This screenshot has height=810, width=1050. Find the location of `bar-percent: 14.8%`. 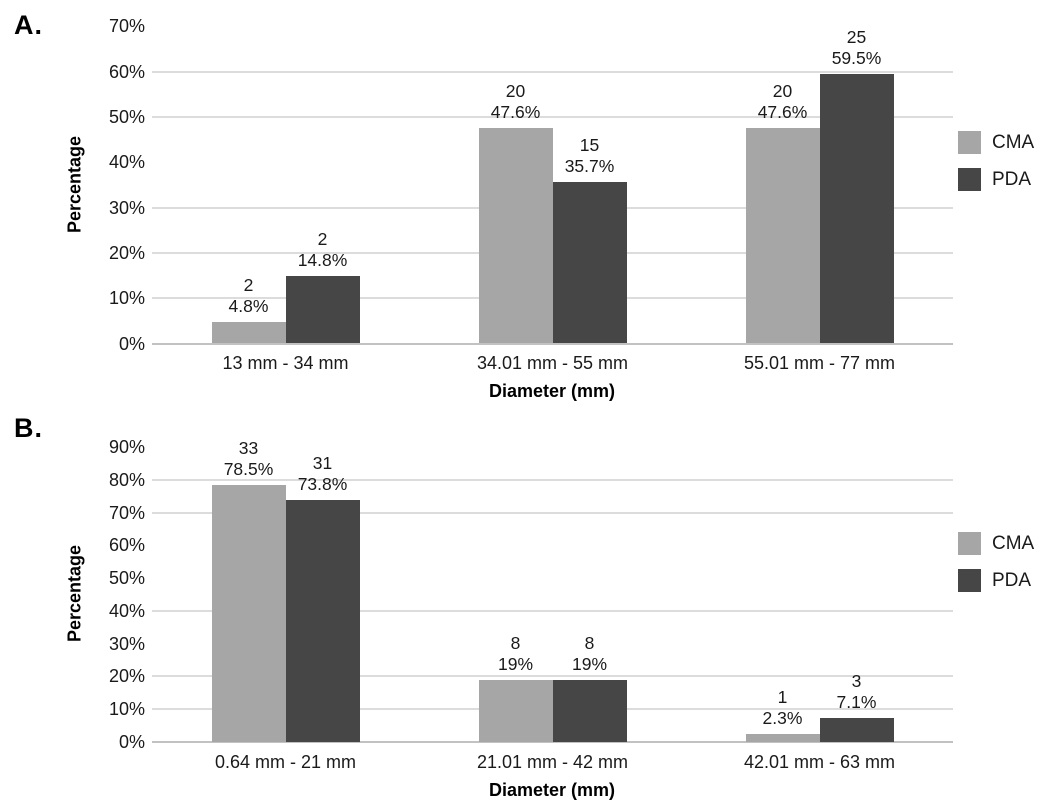

bar-percent: 14.8% is located at coordinates (322, 260).